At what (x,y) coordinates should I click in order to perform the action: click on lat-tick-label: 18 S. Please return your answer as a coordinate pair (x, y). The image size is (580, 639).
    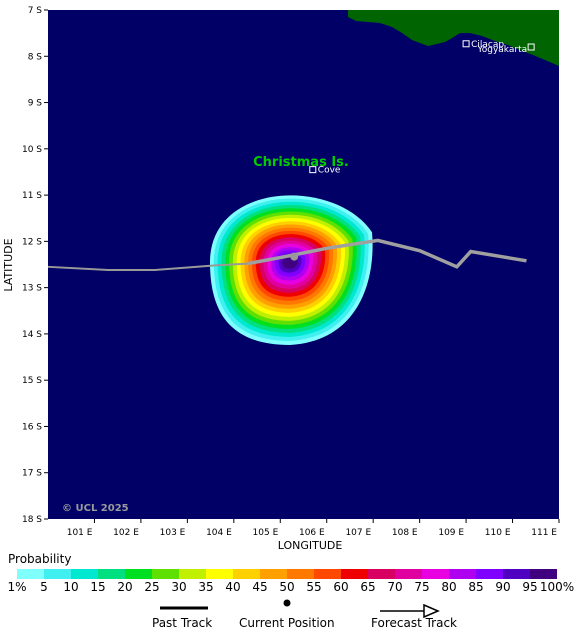
    Looking at the image, I should click on (32, 520).